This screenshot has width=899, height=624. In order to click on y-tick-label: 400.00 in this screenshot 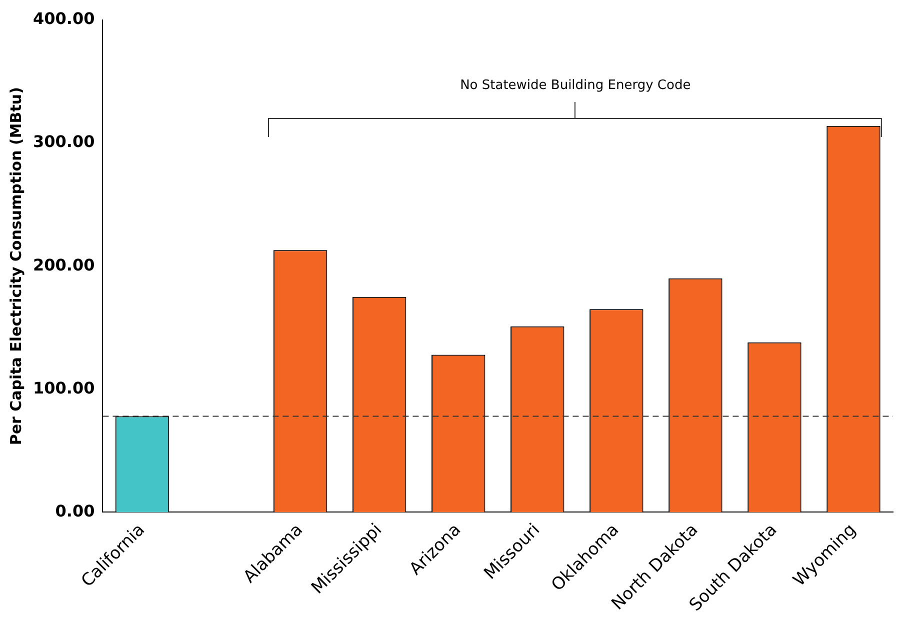, I will do `click(63, 18)`.